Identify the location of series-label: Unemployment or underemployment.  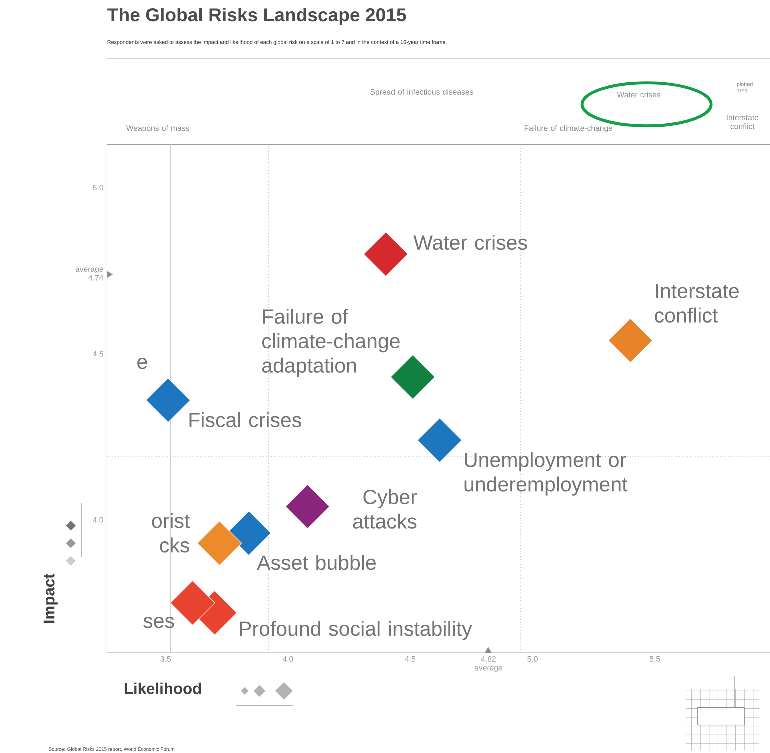
(546, 474).